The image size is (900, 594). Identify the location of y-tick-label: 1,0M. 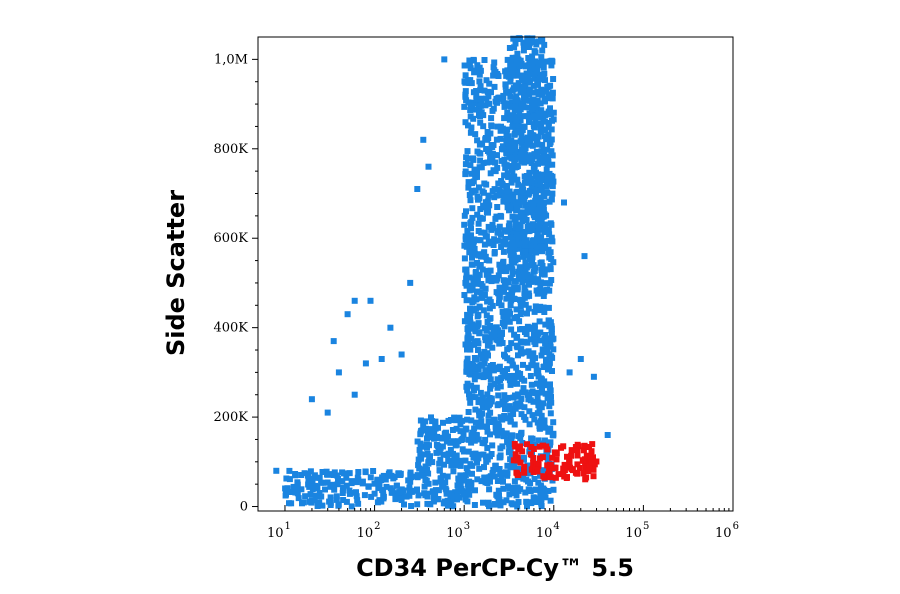
(231, 59).